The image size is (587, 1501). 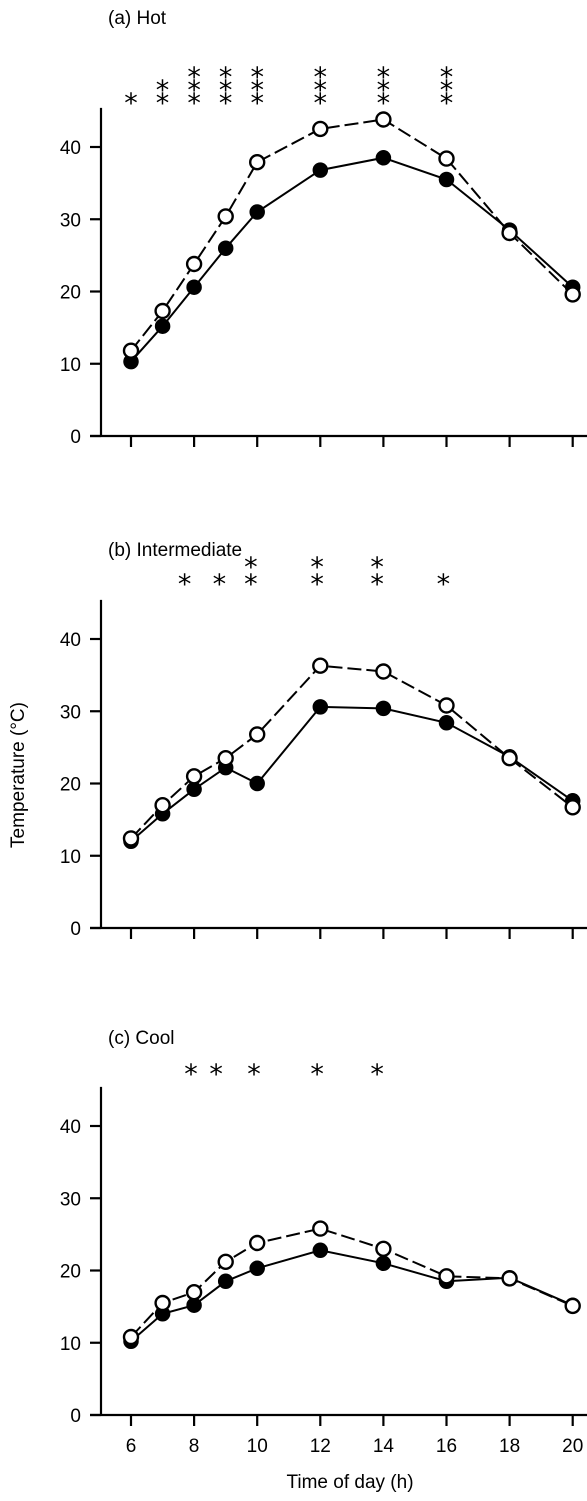 I want to click on x-tick-label: 8, so click(x=194, y=1446).